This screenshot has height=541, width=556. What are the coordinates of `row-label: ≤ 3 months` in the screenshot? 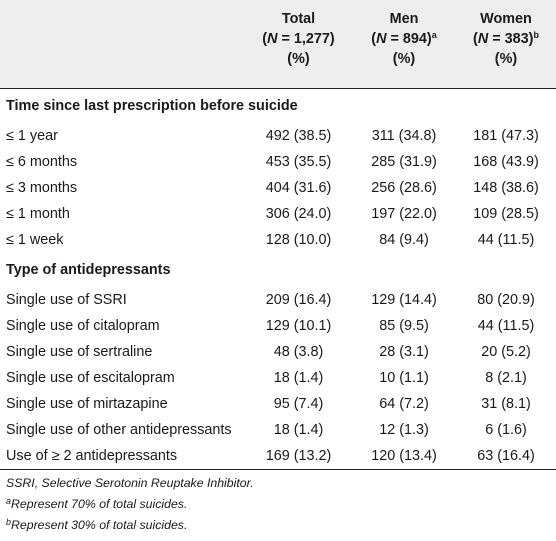 It's located at (42, 187).